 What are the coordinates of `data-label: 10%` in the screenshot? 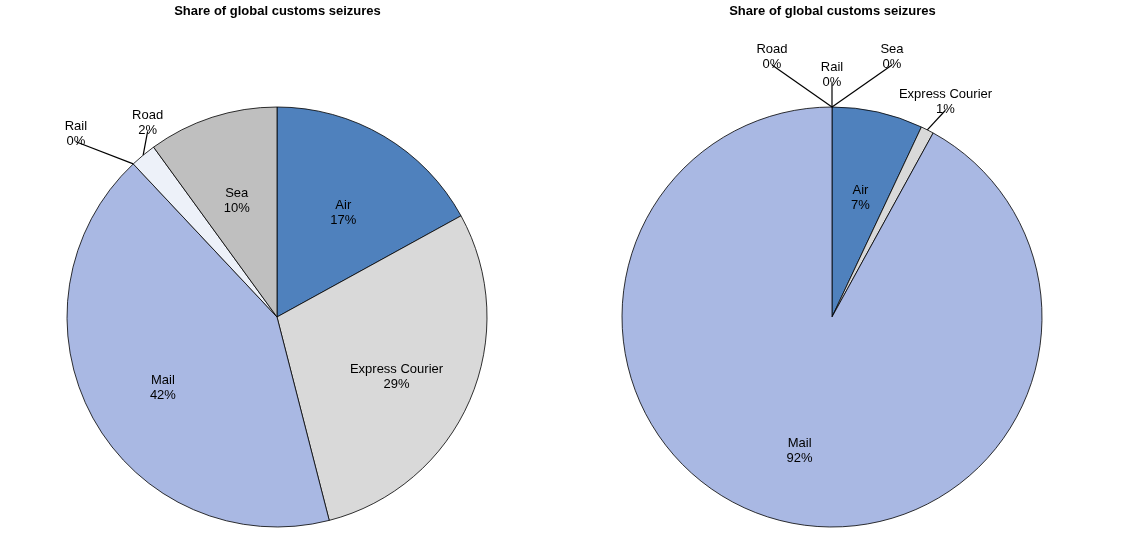 It's located at (237, 208).